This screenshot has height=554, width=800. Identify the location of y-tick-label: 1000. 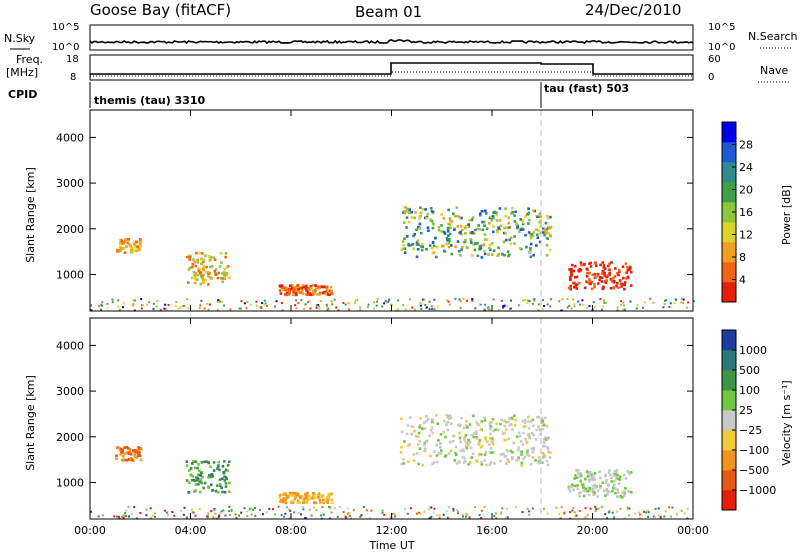
(70, 482).